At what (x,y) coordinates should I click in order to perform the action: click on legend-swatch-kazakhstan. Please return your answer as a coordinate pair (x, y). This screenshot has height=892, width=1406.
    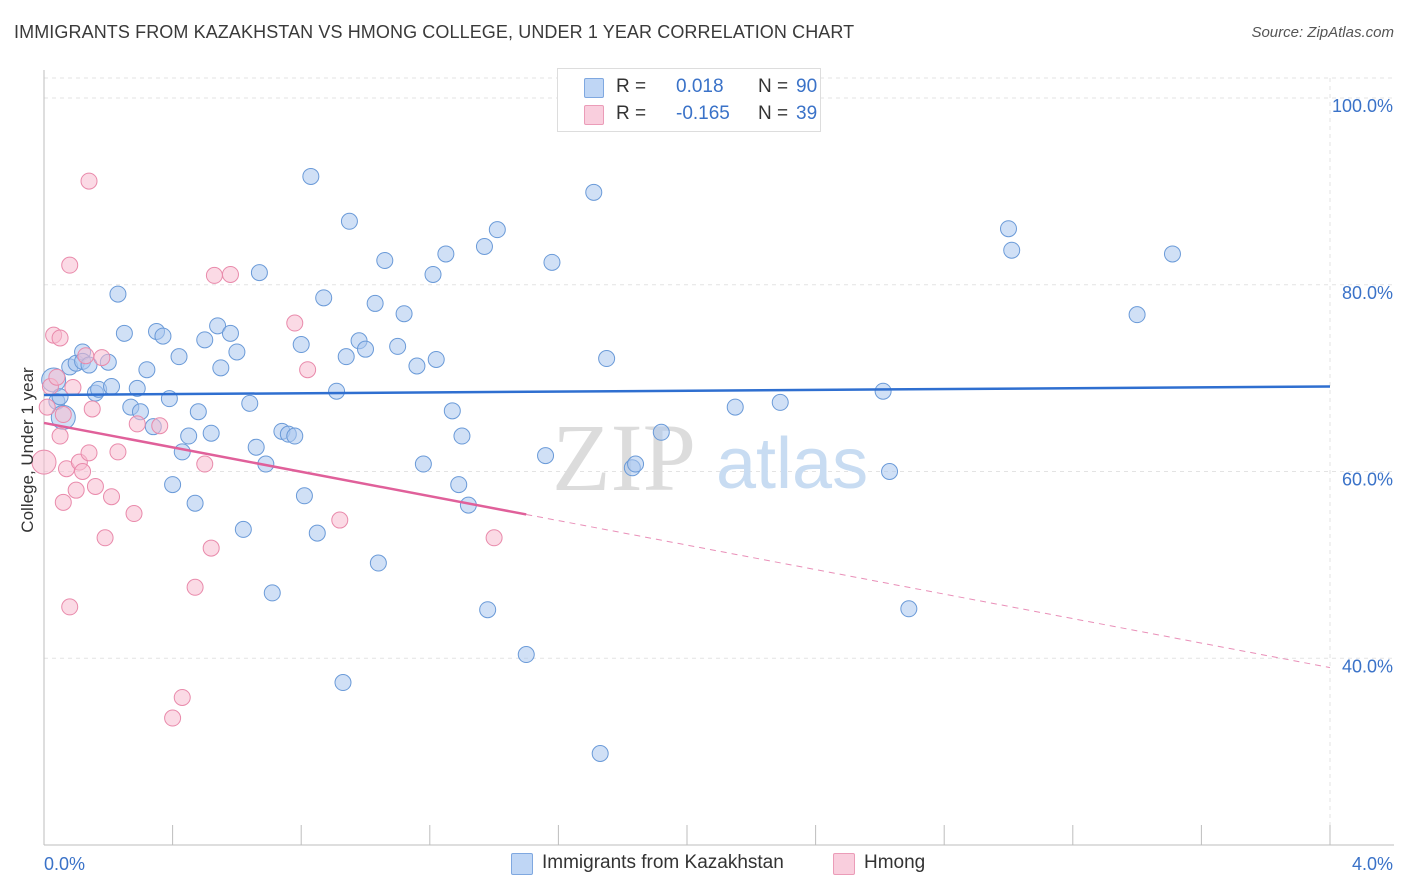
    Looking at the image, I should click on (594, 88).